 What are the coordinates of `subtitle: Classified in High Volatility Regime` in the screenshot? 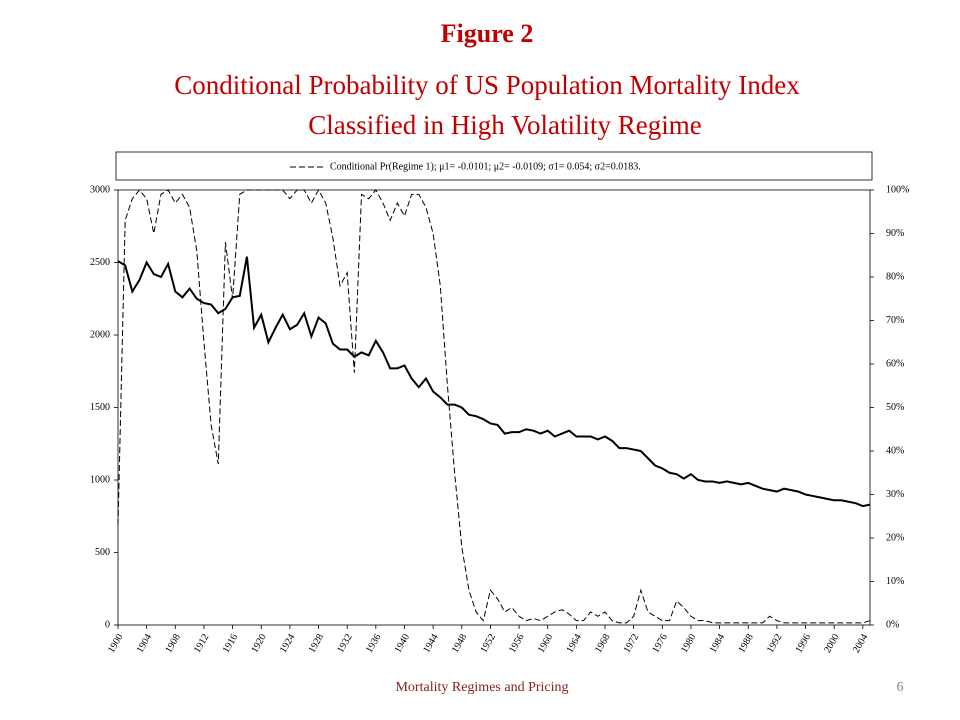 It's located at (505, 125).